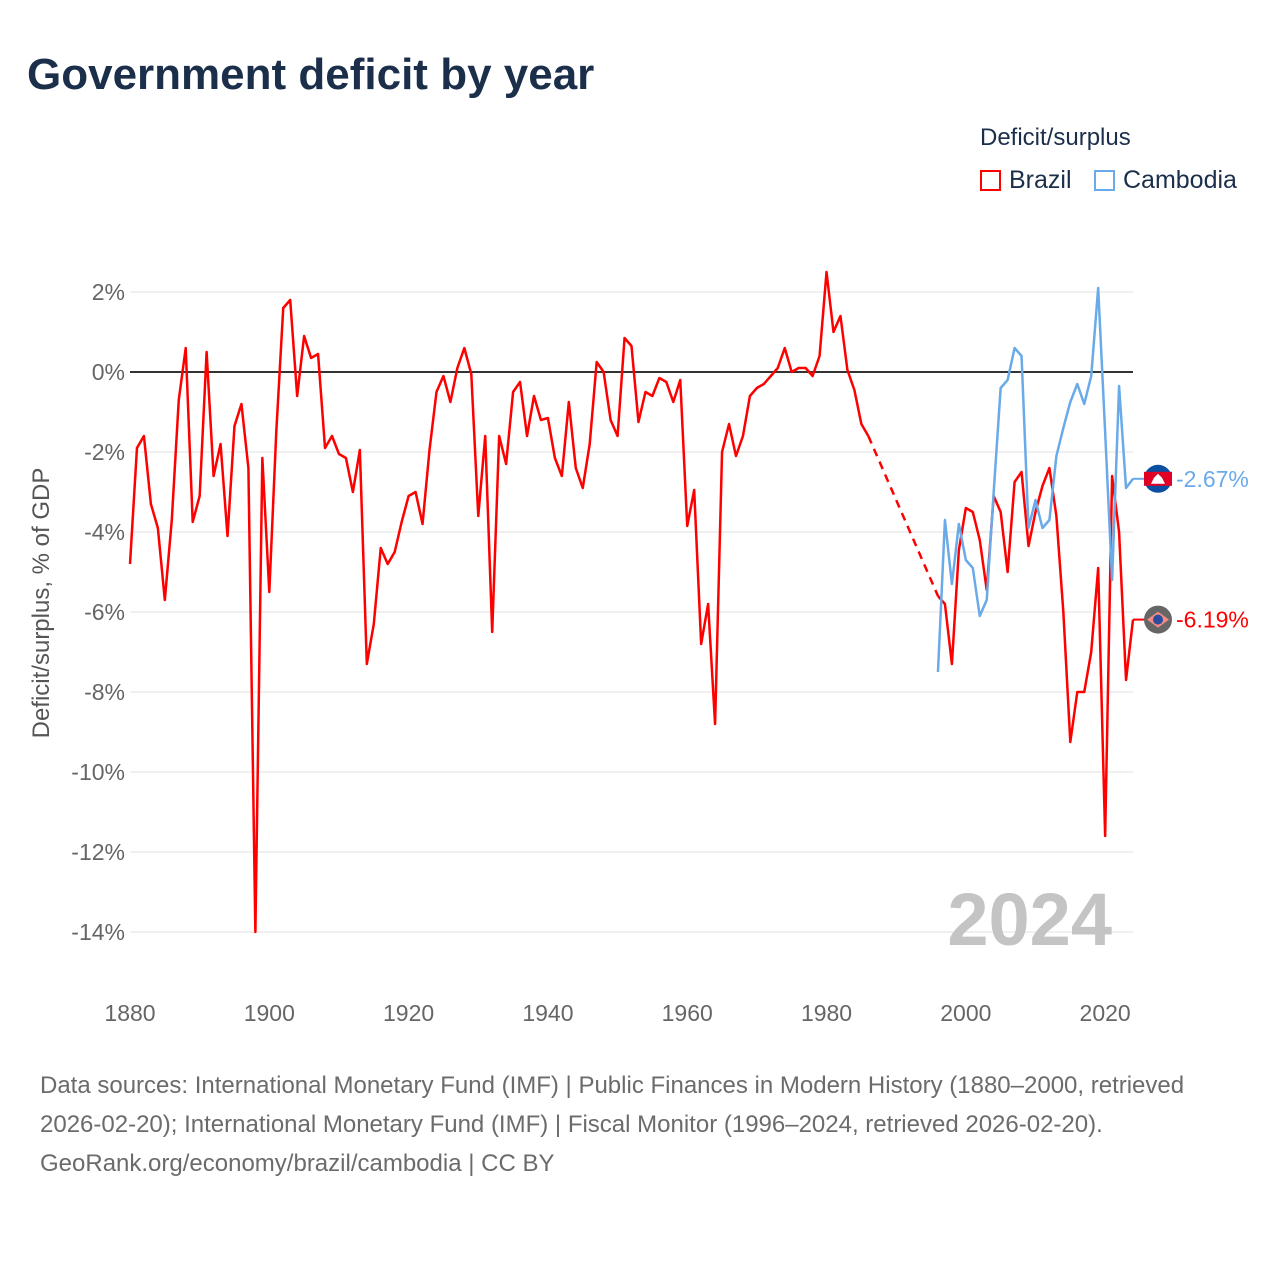  I want to click on x-tick-label: 1980, so click(826, 1013).